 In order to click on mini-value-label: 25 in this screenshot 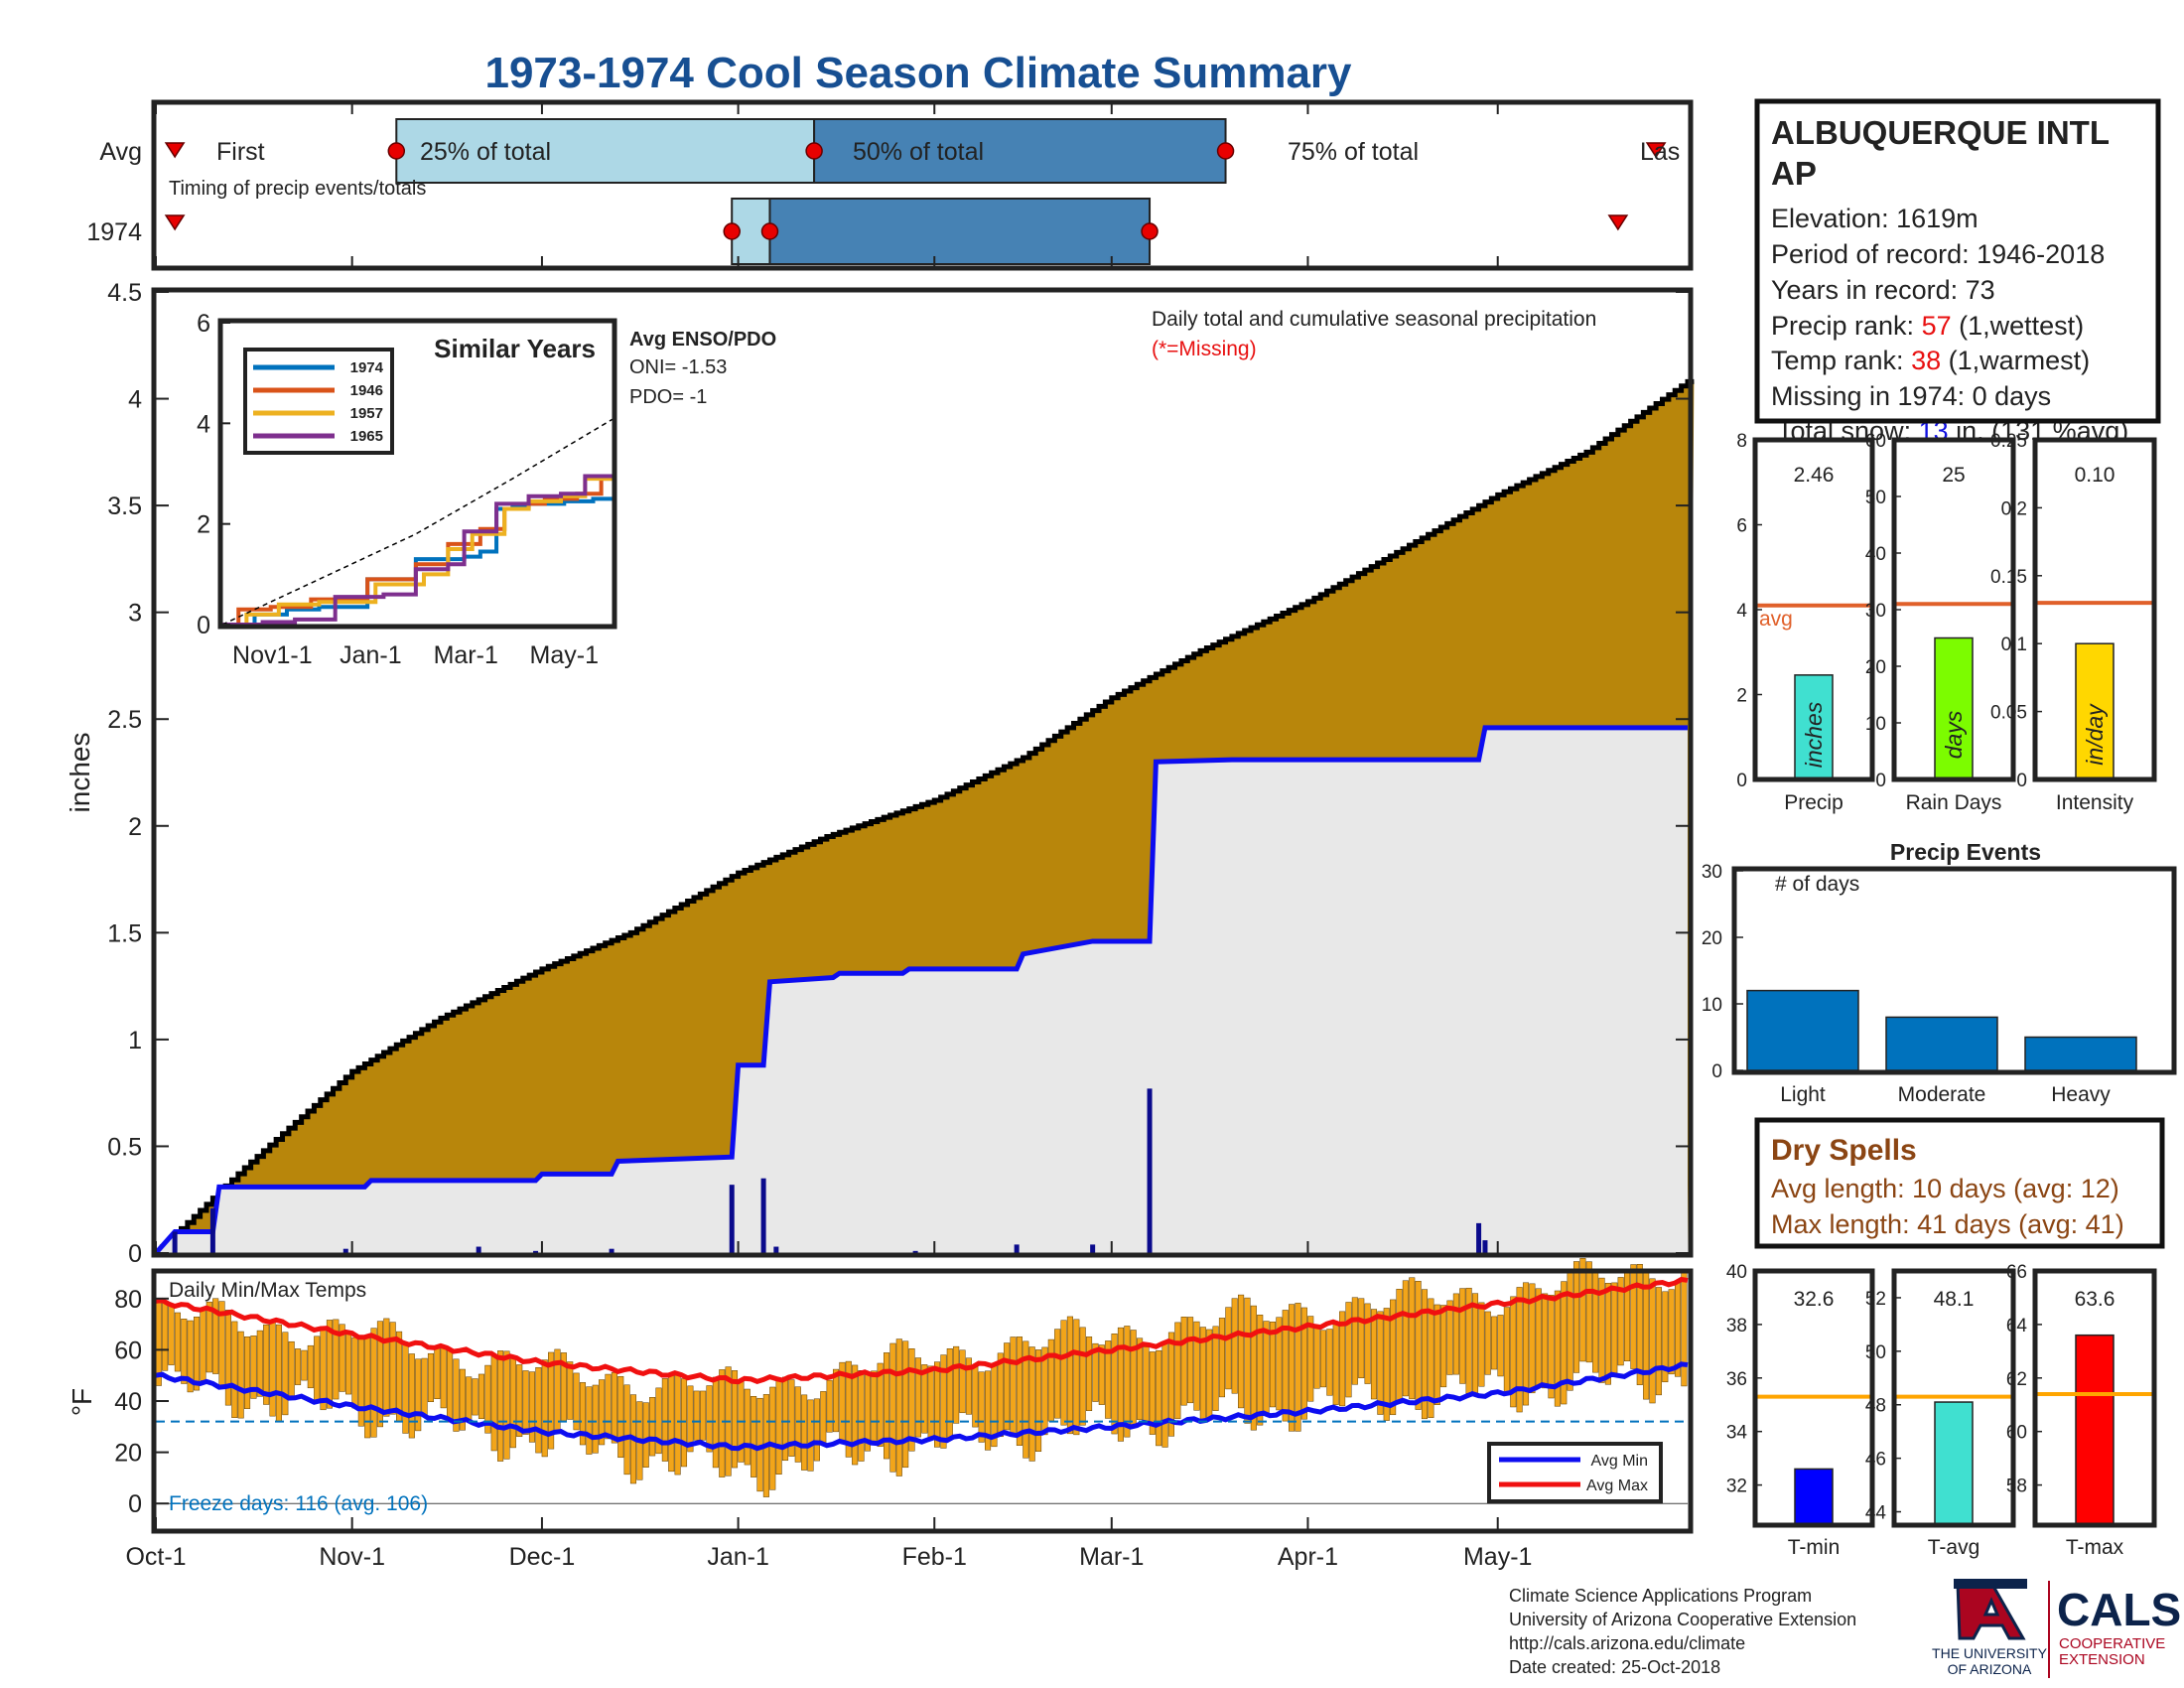, I will do `click(1953, 475)`.